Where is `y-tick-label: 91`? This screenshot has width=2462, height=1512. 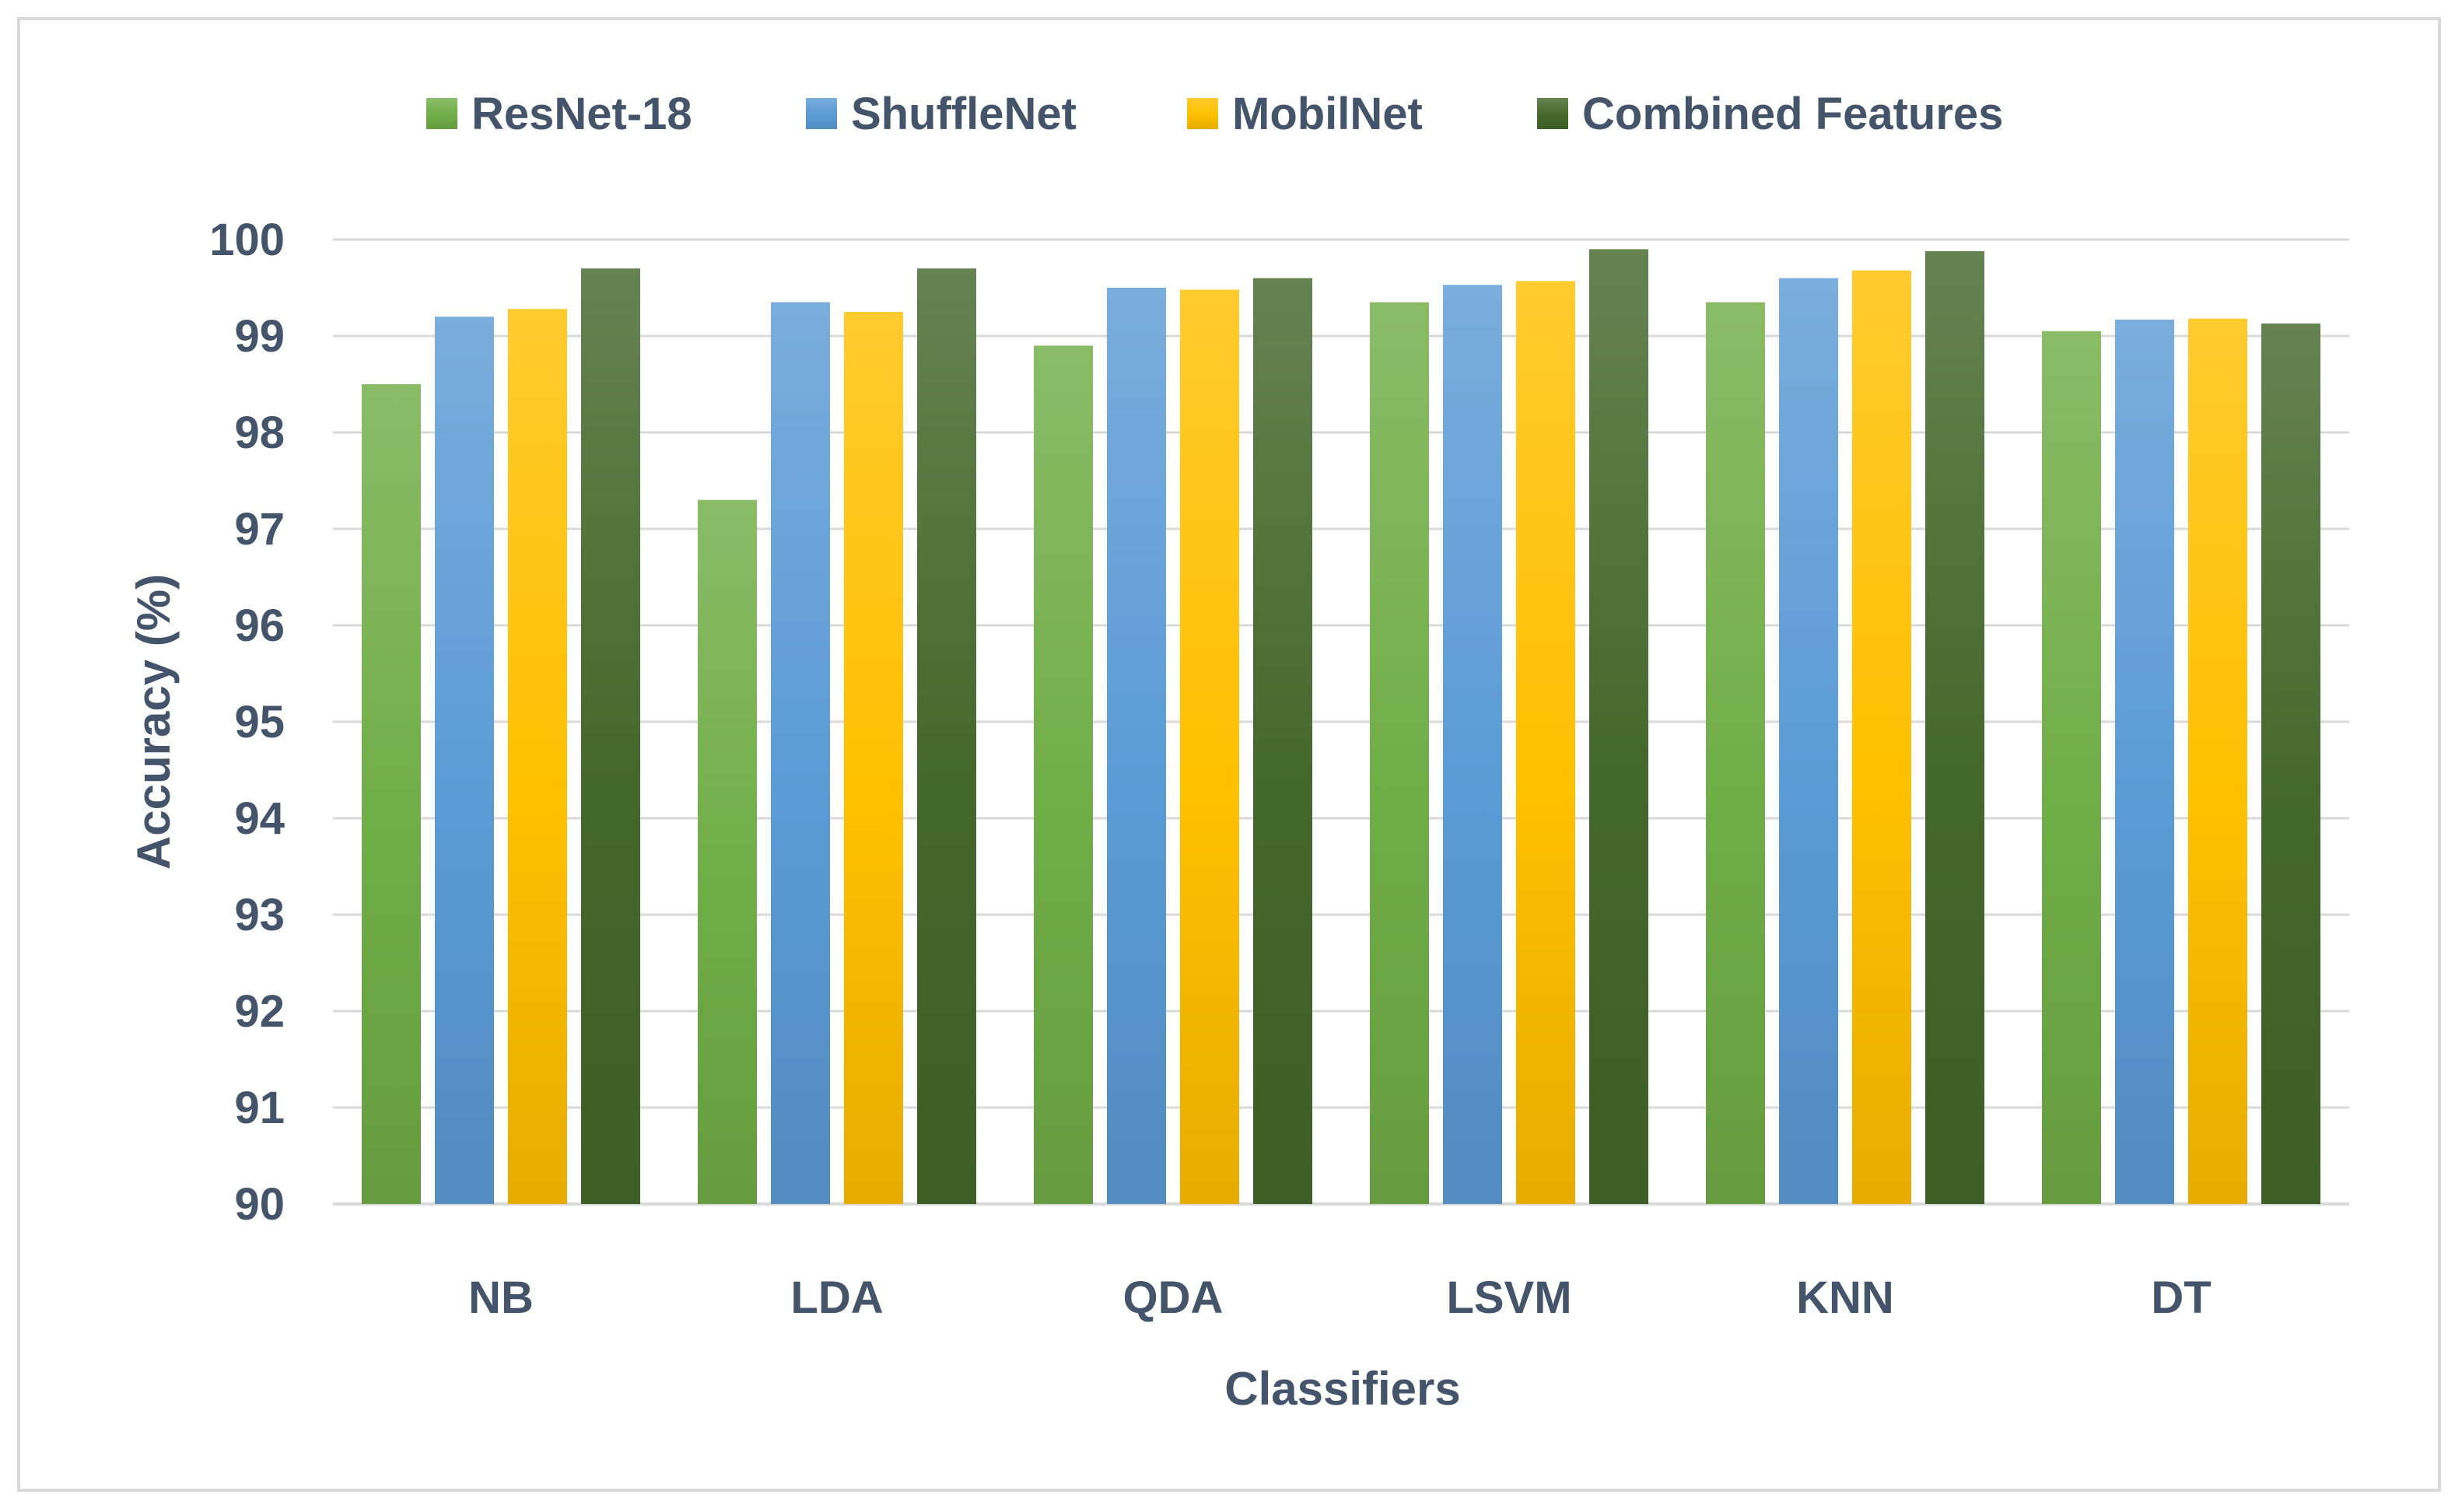
y-tick-label: 91 is located at coordinates (259, 1108).